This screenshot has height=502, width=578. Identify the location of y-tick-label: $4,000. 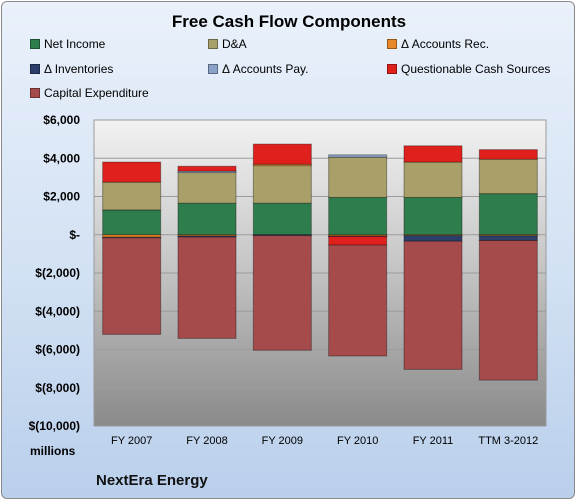
(61, 158).